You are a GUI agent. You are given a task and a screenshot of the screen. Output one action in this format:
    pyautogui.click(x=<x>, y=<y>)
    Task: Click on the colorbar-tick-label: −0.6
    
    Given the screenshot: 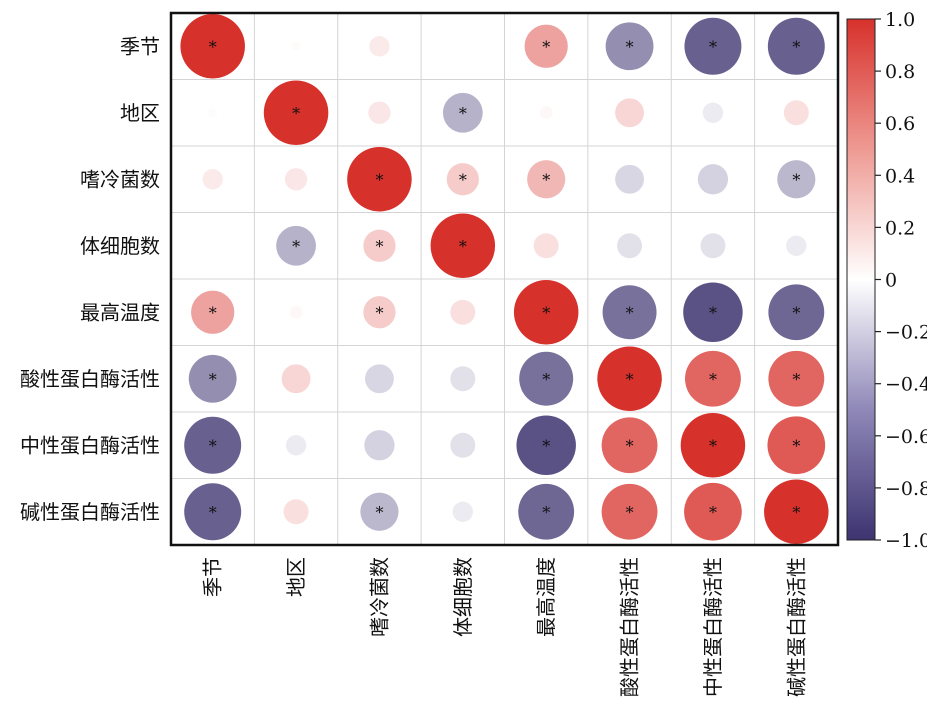 What is the action you would take?
    pyautogui.click(x=906, y=437)
    